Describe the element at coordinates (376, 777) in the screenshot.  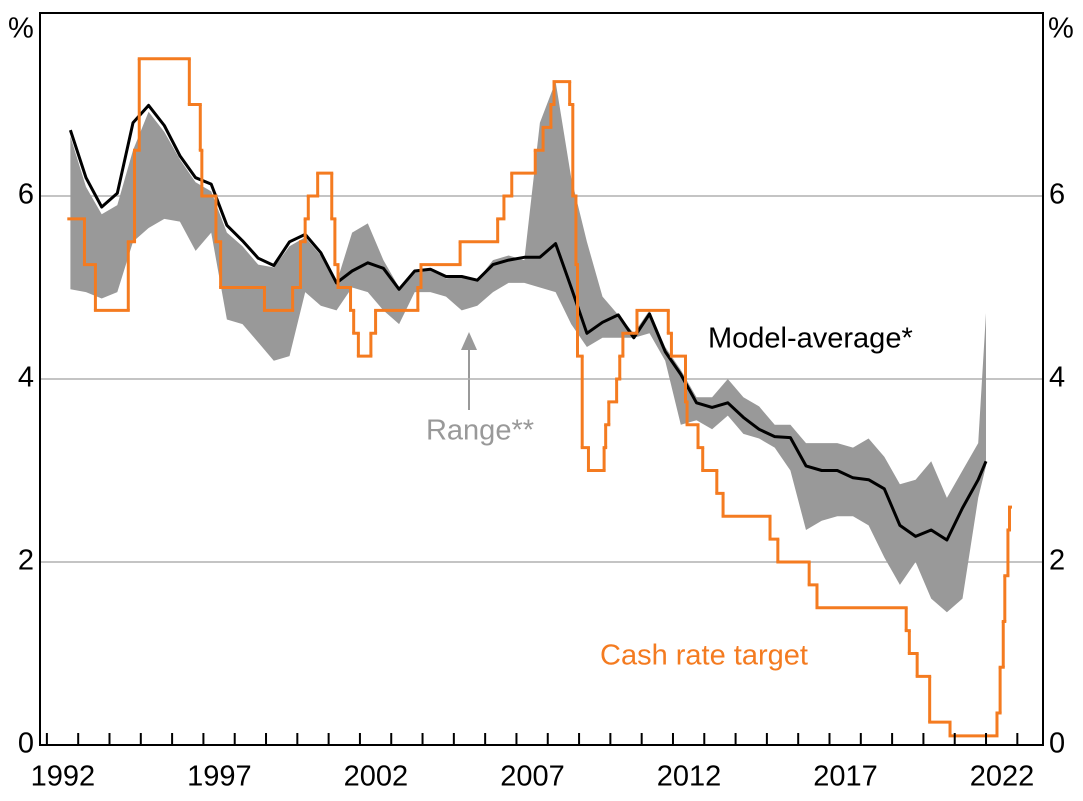
I see `x-tick-label: 2002` at that location.